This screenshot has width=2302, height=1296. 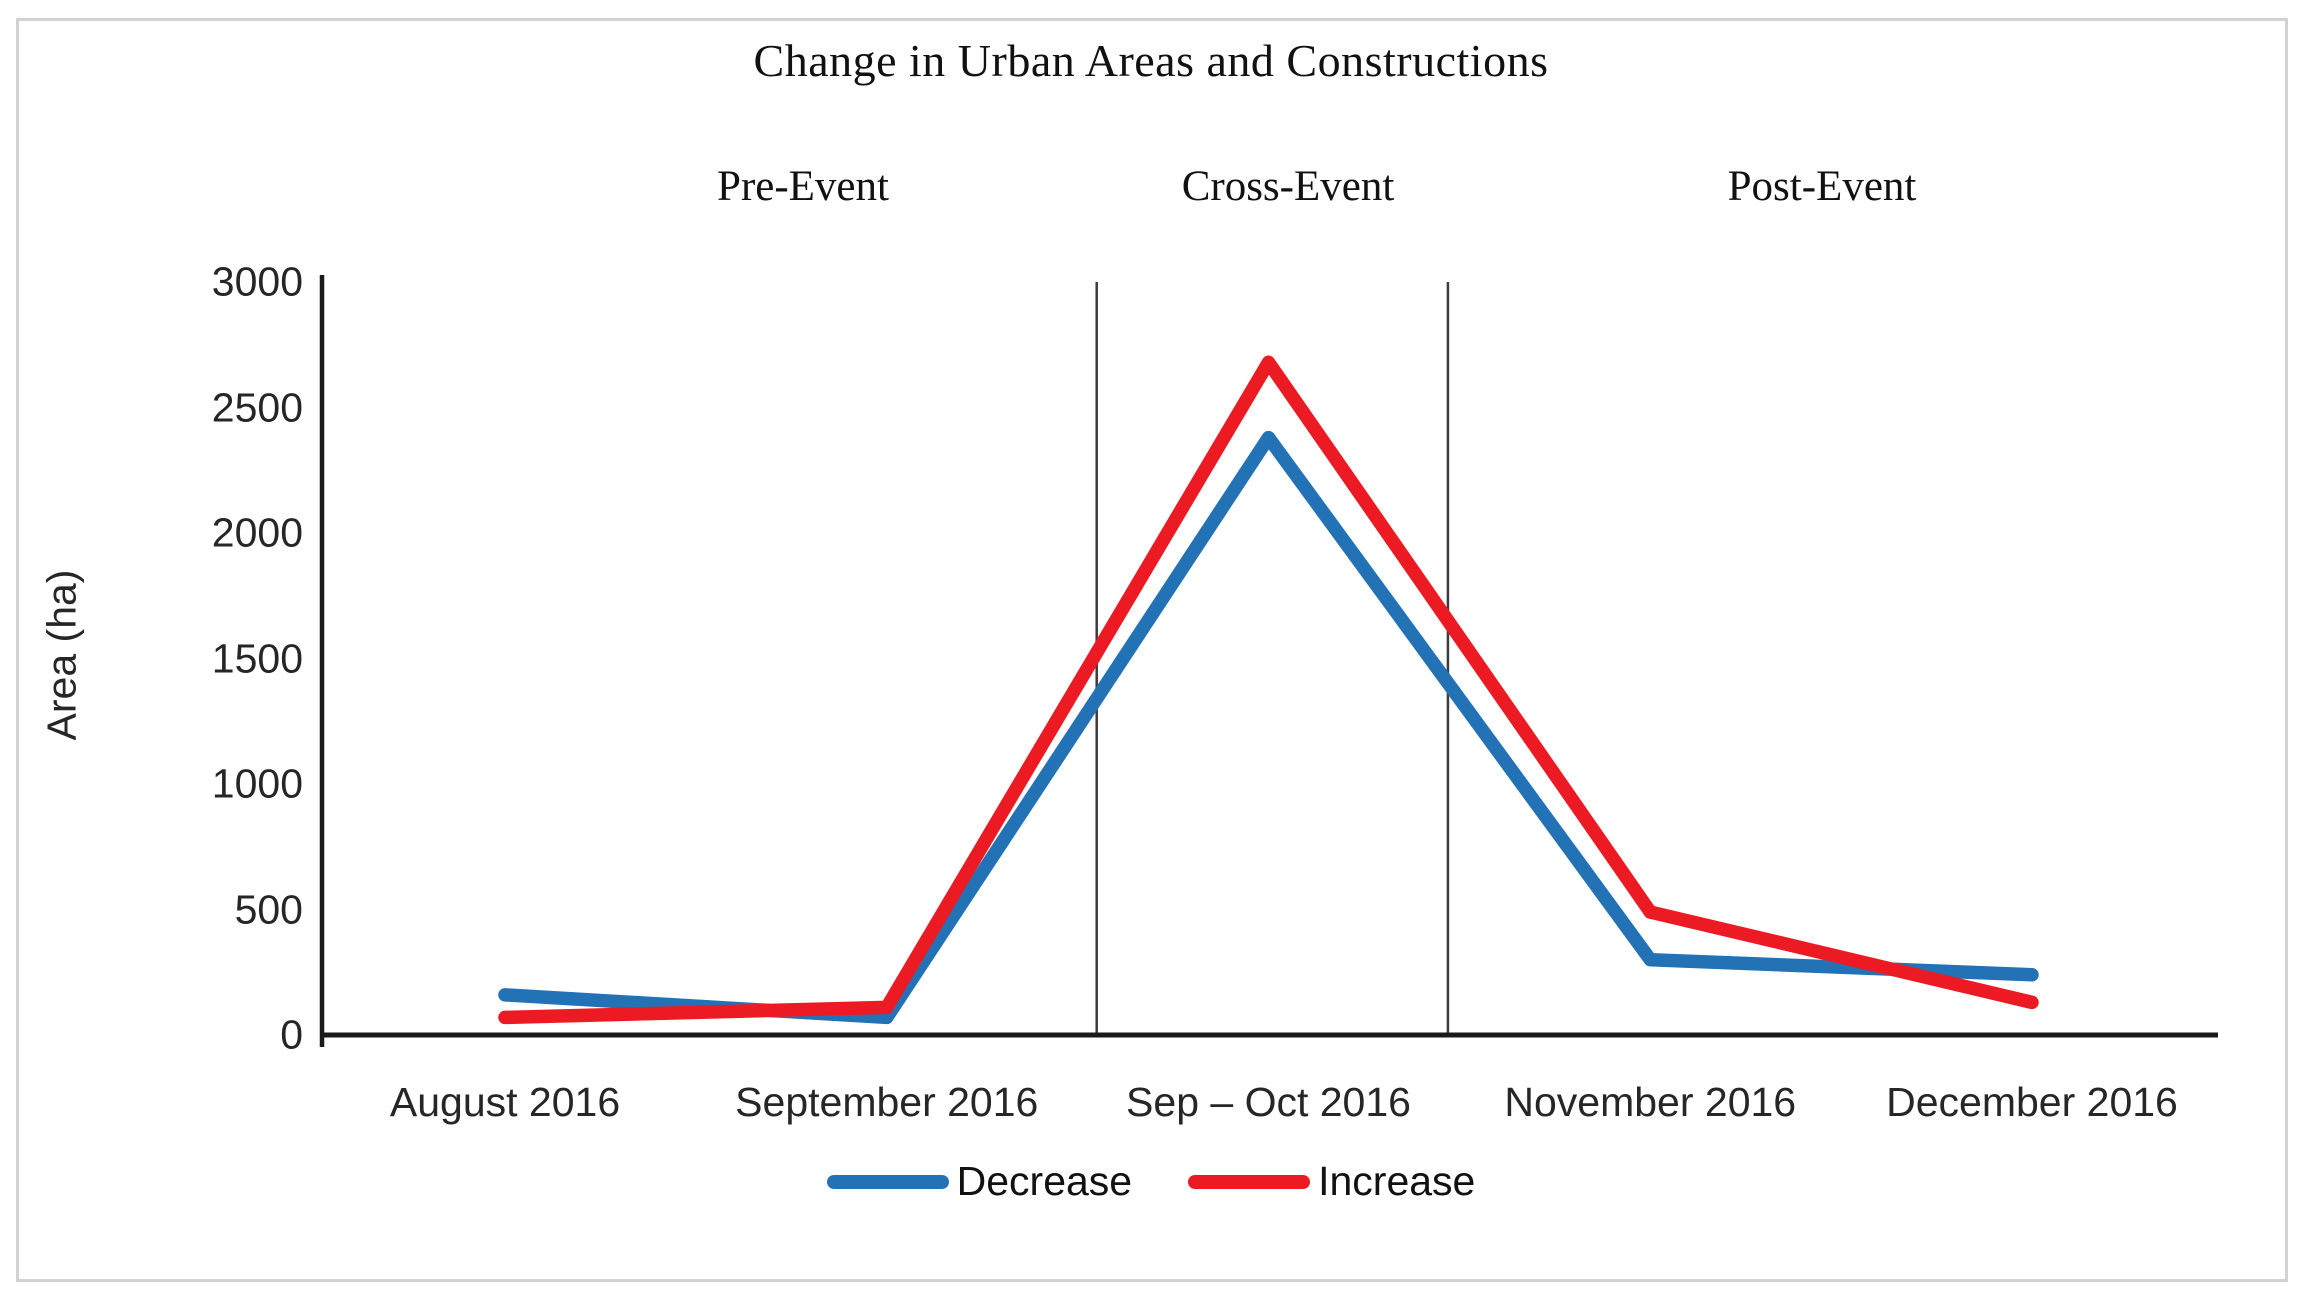 I want to click on y-tick-label-2500: 2500, so click(x=257, y=407).